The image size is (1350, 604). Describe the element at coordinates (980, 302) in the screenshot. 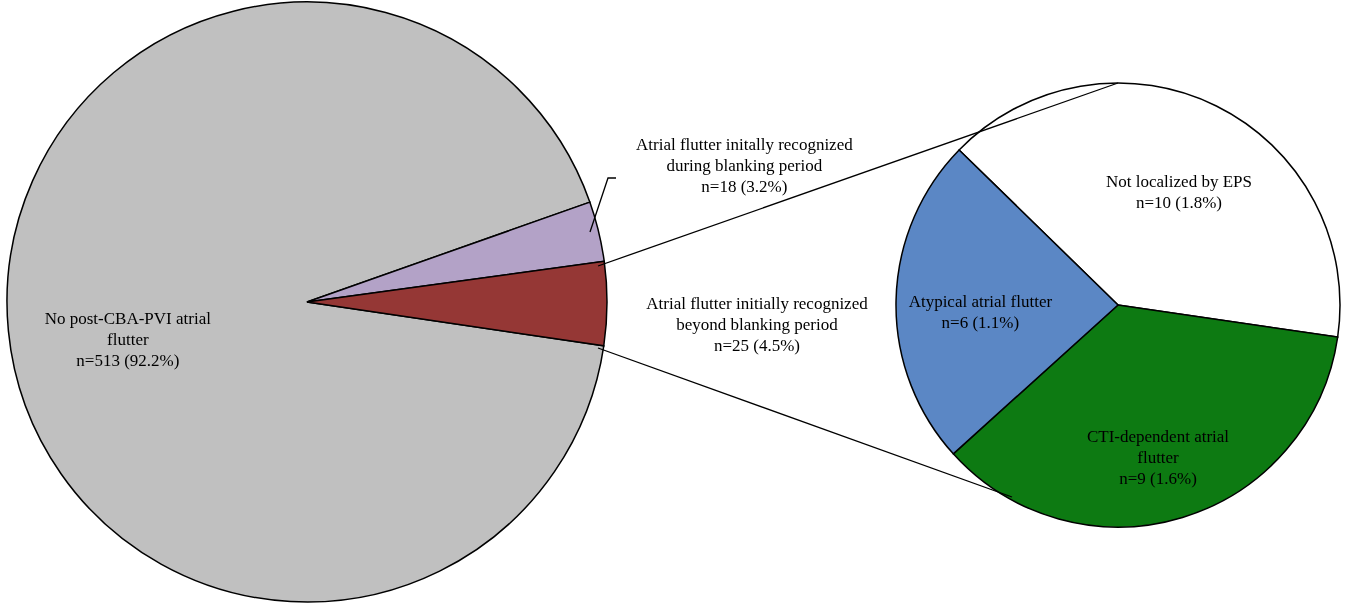

I see `slice-label: Atypical atrial flutter` at that location.